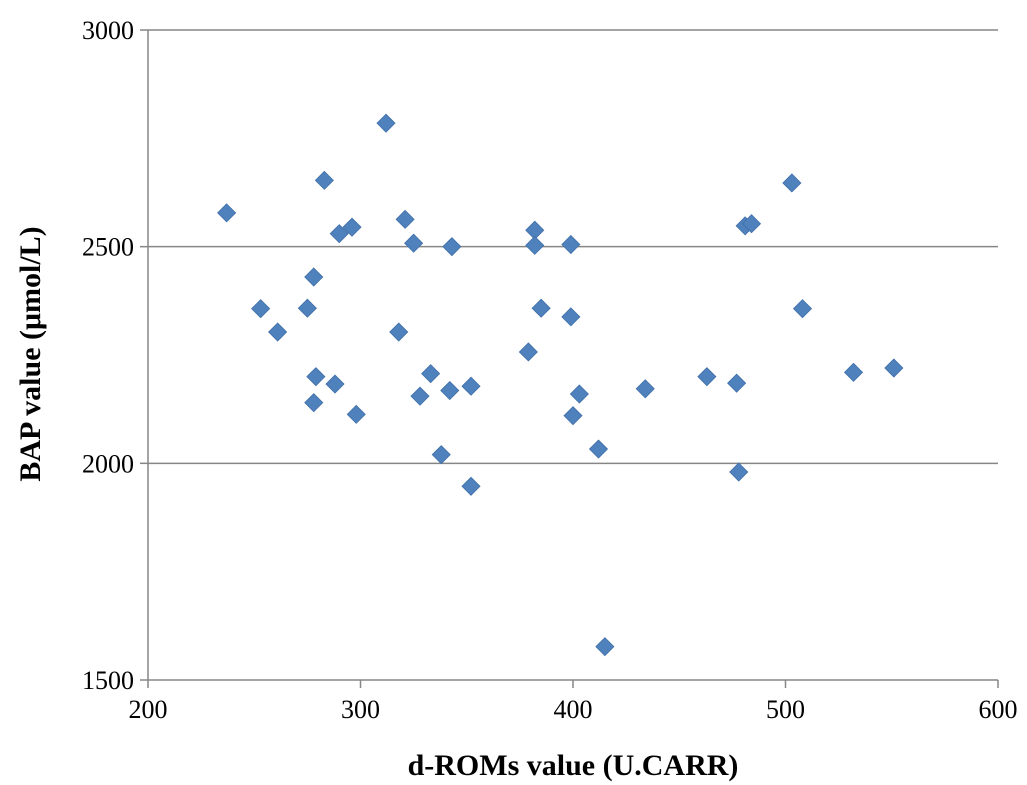 This screenshot has height=785, width=1027. I want to click on x-tick-label: 600, so click(998, 709).